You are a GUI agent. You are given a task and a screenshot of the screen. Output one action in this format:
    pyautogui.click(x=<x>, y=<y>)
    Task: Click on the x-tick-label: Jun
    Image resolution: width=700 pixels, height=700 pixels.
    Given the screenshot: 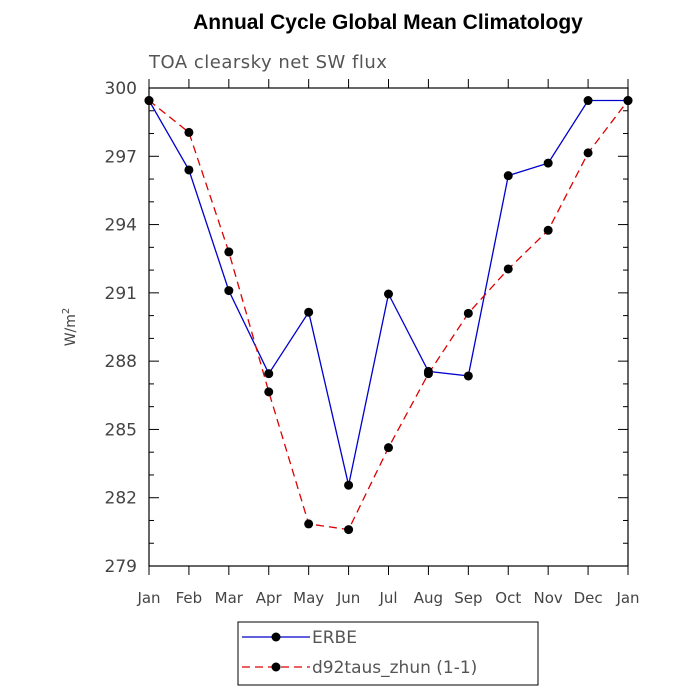 What is the action you would take?
    pyautogui.click(x=348, y=598)
    